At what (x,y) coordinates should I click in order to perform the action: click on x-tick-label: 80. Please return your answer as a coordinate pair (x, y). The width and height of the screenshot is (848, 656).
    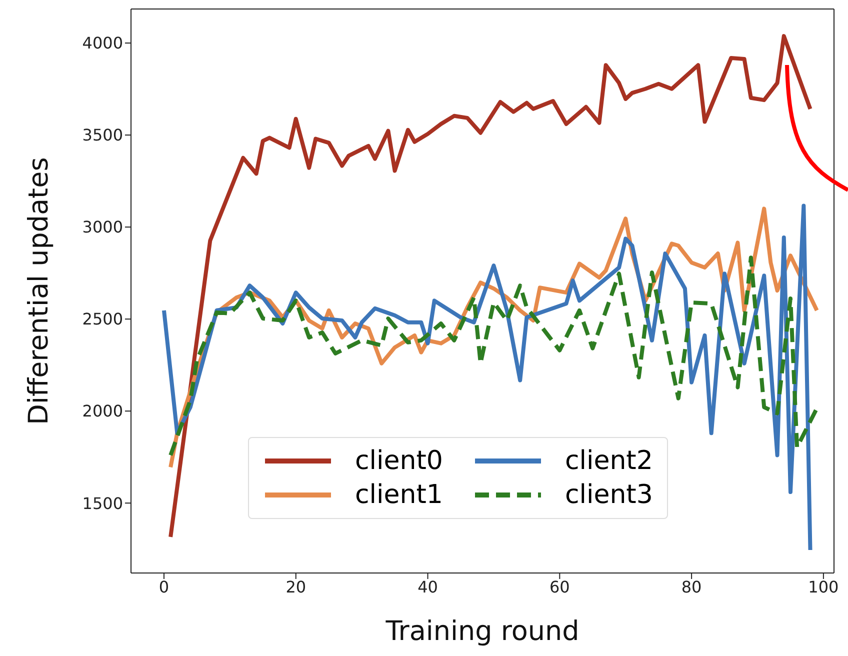
    Looking at the image, I should click on (691, 586).